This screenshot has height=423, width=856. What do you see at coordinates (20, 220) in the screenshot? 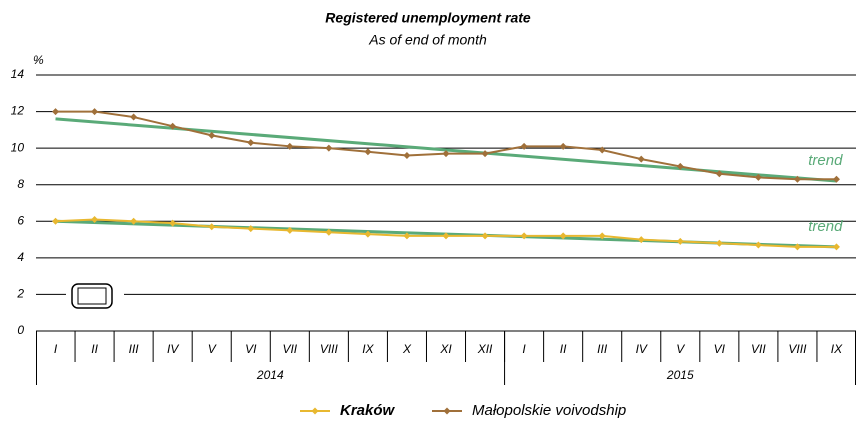
I see `y-tick-label: 6` at bounding box center [20, 220].